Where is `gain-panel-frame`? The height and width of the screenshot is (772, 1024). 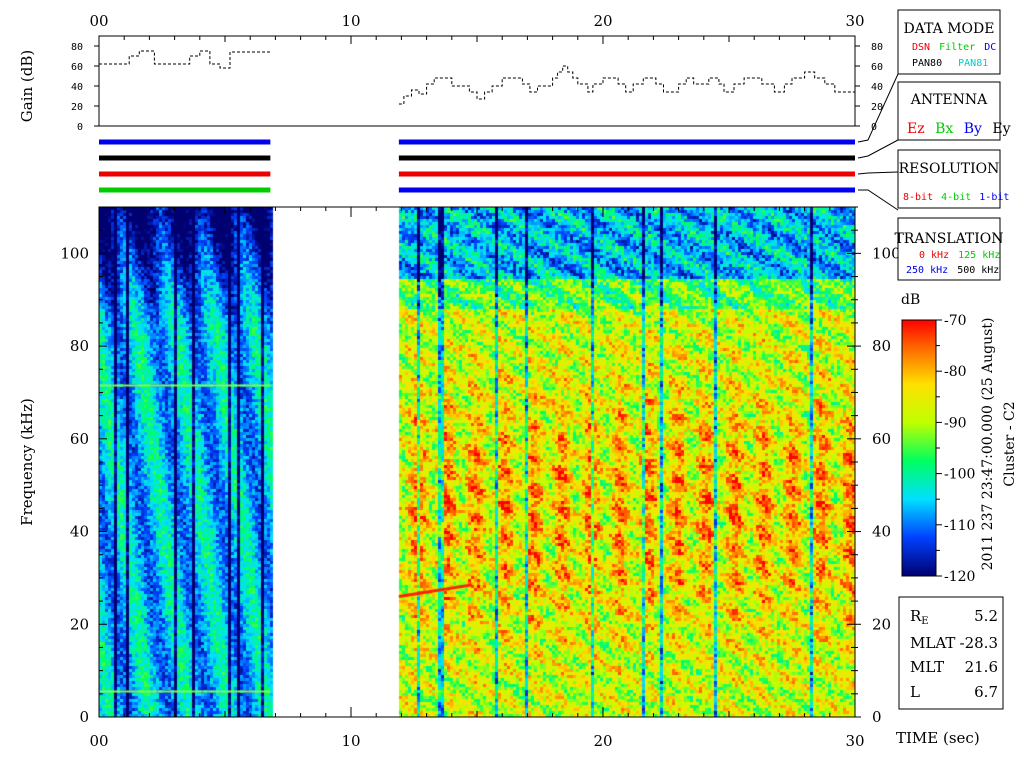 gain-panel-frame is located at coordinates (477, 81).